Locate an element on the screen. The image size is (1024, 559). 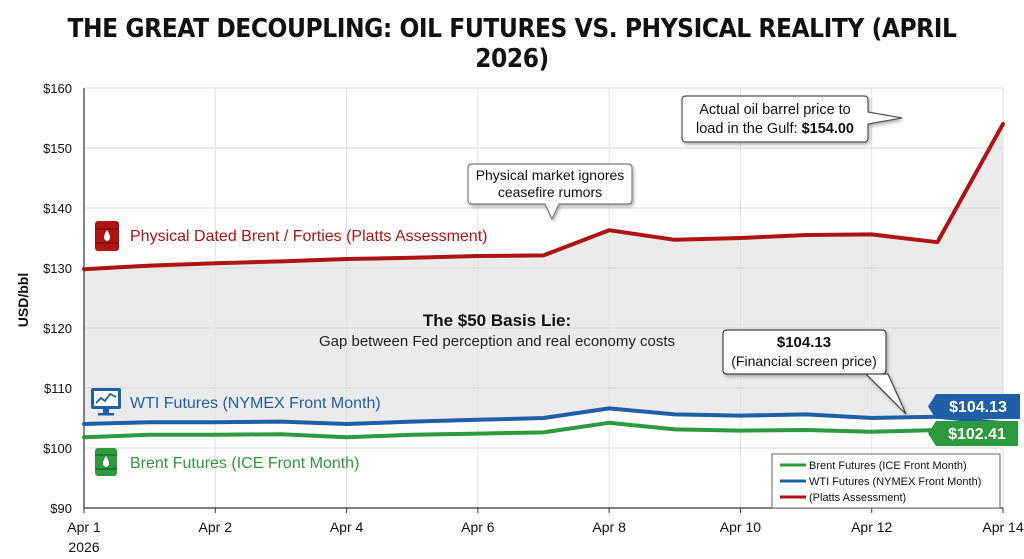
series-line-brent is located at coordinates (543, 430).